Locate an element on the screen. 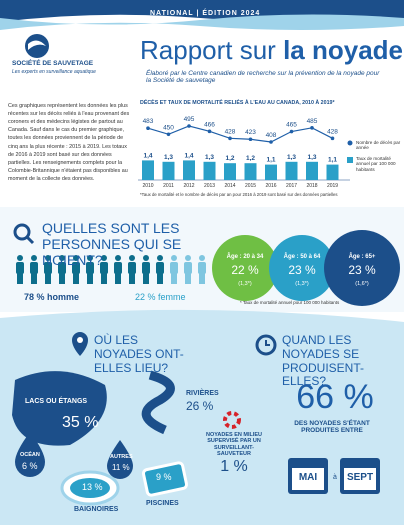 The image size is (404, 525). deaths-label: 495 is located at coordinates (189, 119).